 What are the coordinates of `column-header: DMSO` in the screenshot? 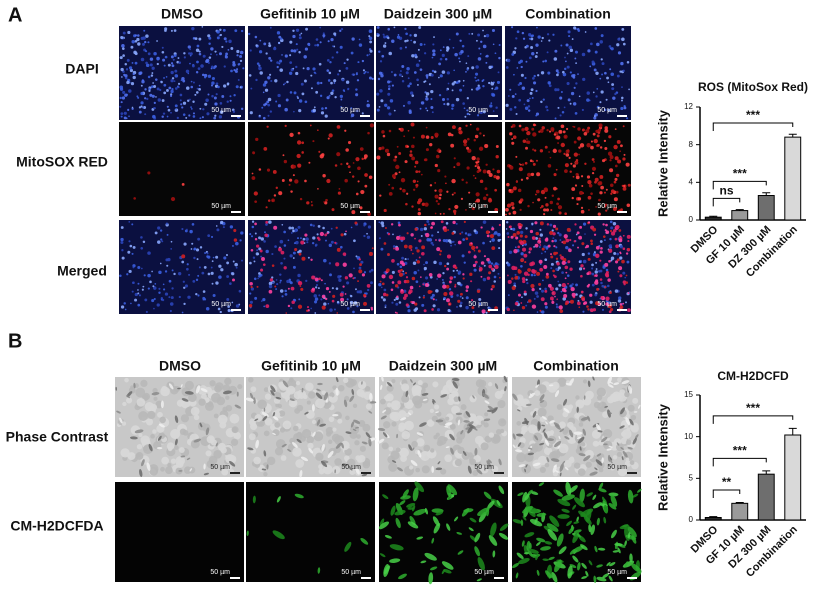 It's located at (180, 366).